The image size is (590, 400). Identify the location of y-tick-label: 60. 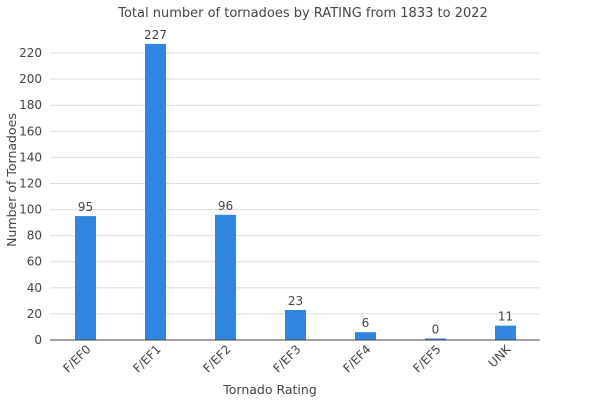
(34, 262).